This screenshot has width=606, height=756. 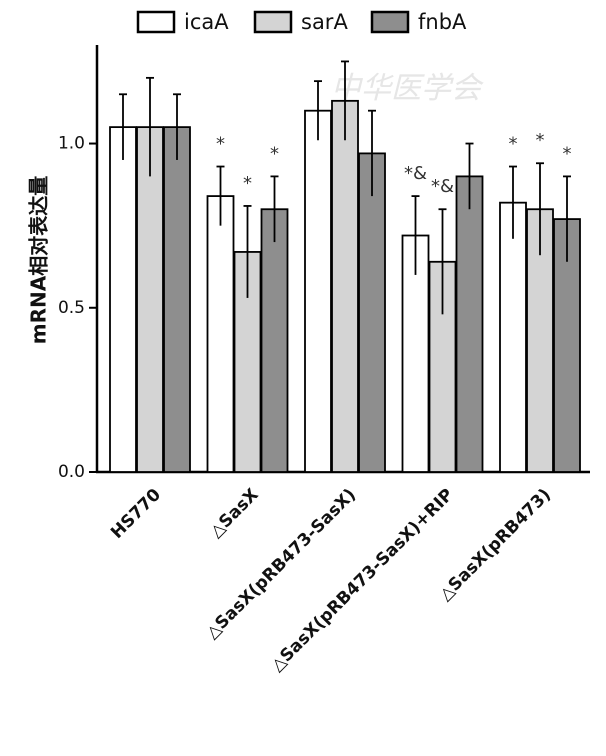 I want to click on legend-label: icaA, so click(x=206, y=22).